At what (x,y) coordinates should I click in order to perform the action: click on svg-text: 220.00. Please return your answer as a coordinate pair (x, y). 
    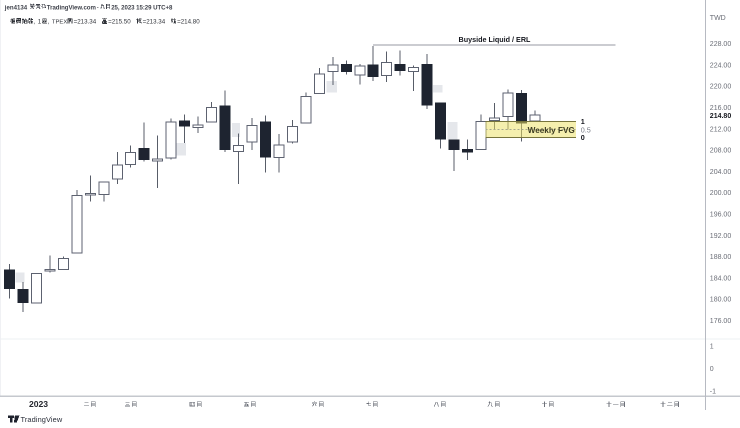
    Looking at the image, I should click on (721, 87).